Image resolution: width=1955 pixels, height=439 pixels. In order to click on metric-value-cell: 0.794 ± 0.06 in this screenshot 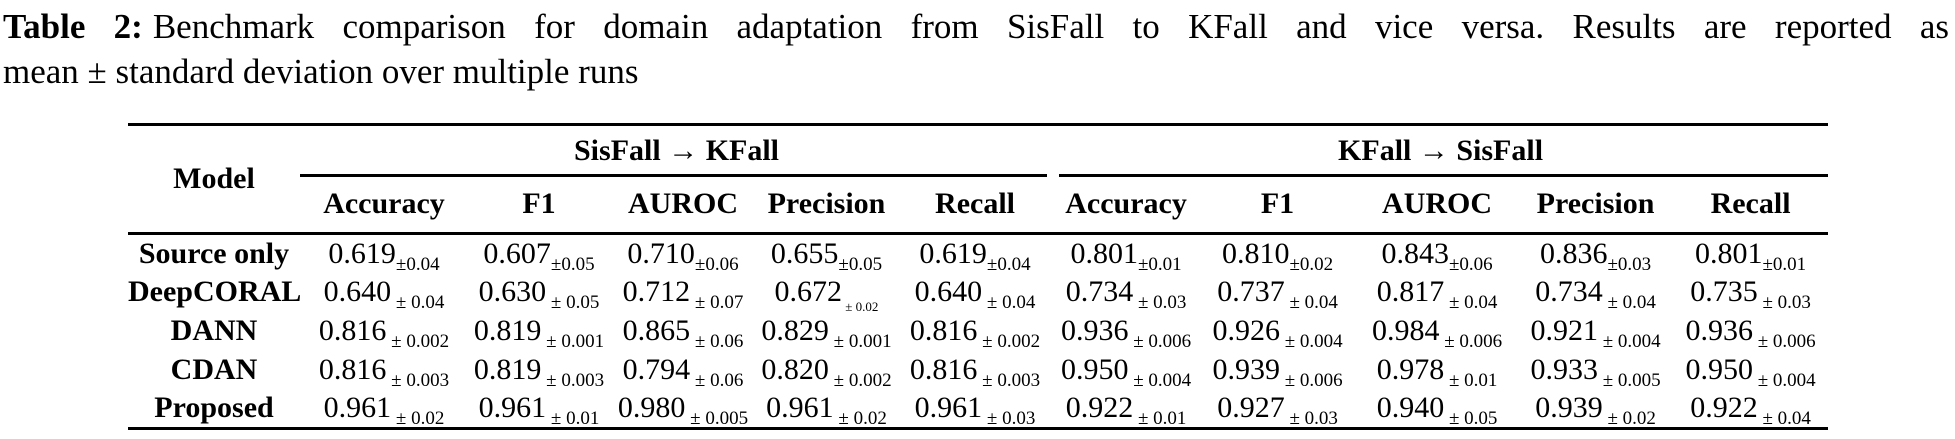, I will do `click(683, 371)`.